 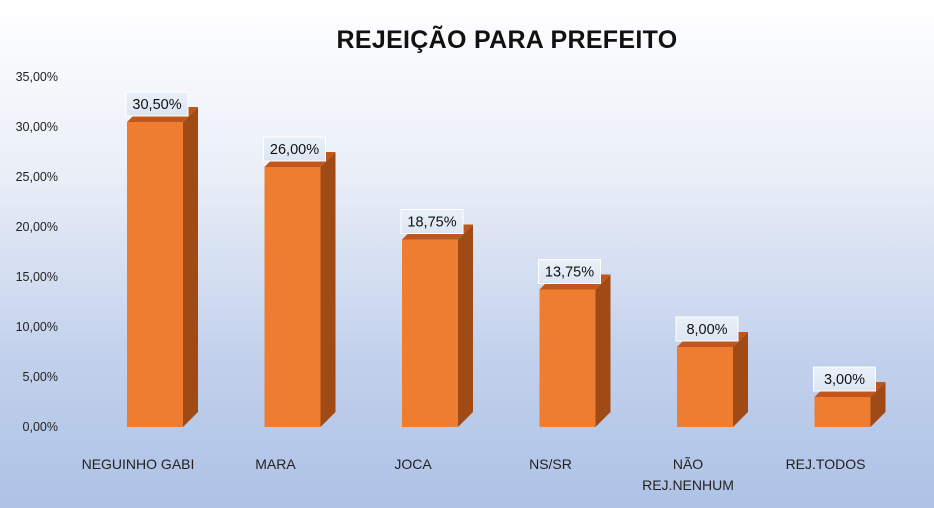 What do you see at coordinates (826, 464) in the screenshot?
I see `category-label: REJ.TODOS` at bounding box center [826, 464].